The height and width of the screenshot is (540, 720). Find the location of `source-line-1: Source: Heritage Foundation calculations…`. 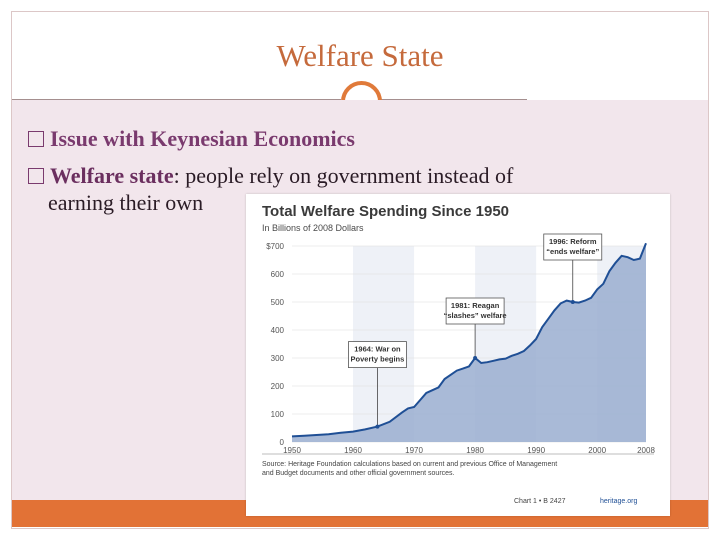

source-line-1: Source: Heritage Foundation calculations… is located at coordinates (409, 464).